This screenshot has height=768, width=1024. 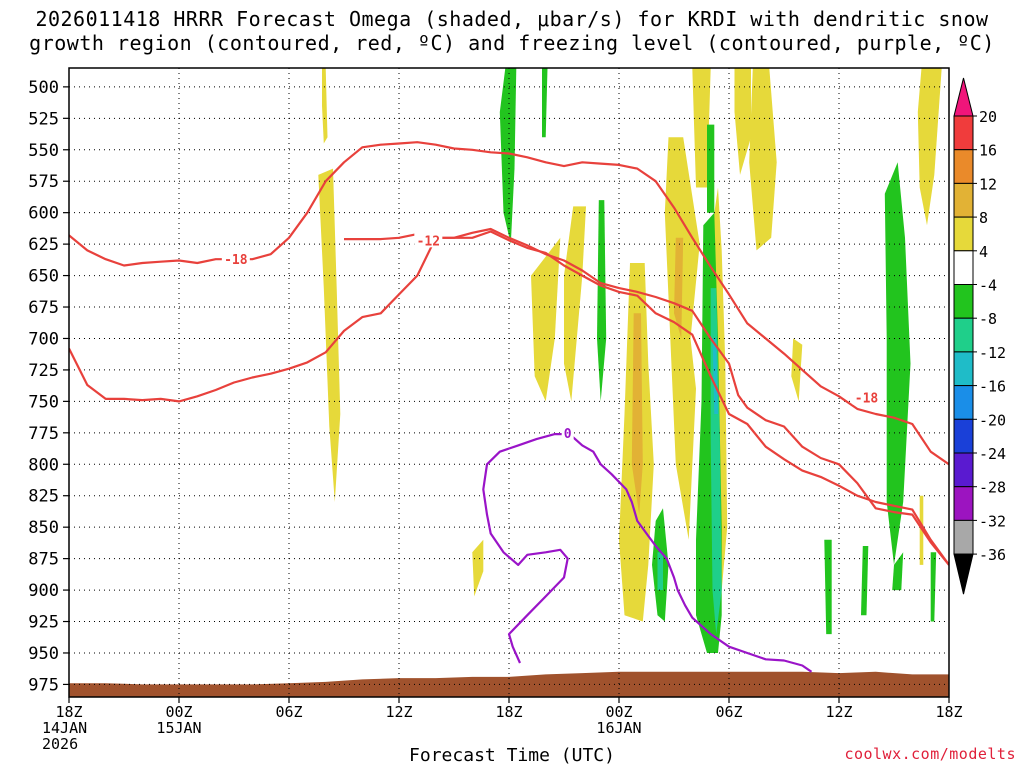 What do you see at coordinates (43, 465) in the screenshot?
I see `y-tick-label-800: 800` at bounding box center [43, 465].